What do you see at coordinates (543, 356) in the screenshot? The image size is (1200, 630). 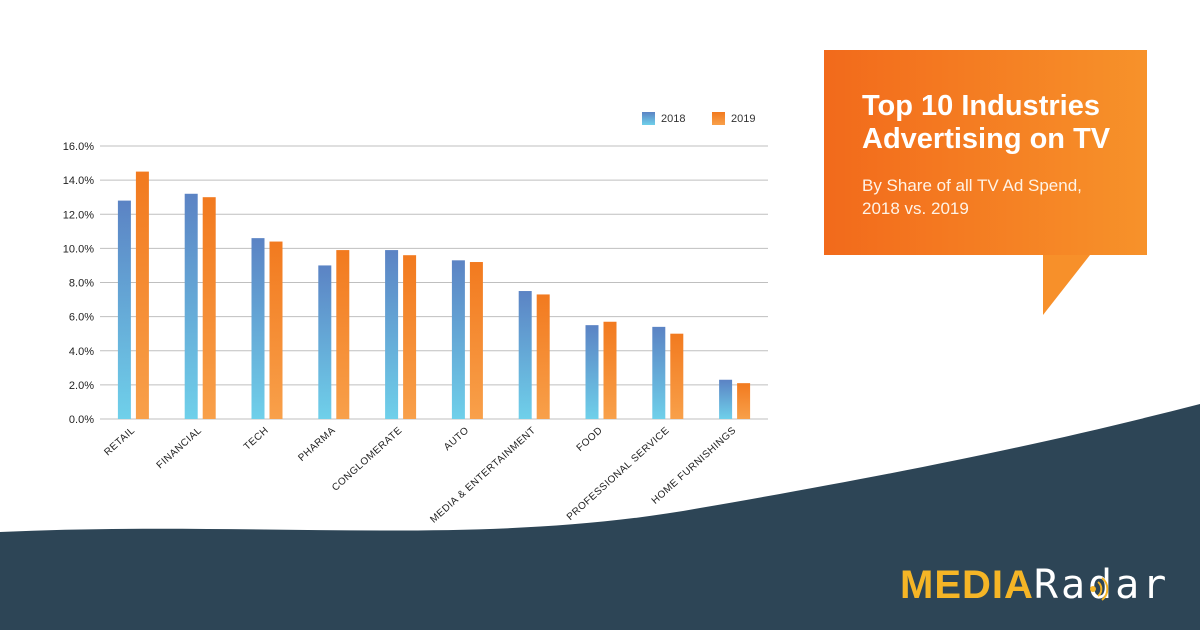 I see `bar-2019-media-entertainment` at bounding box center [543, 356].